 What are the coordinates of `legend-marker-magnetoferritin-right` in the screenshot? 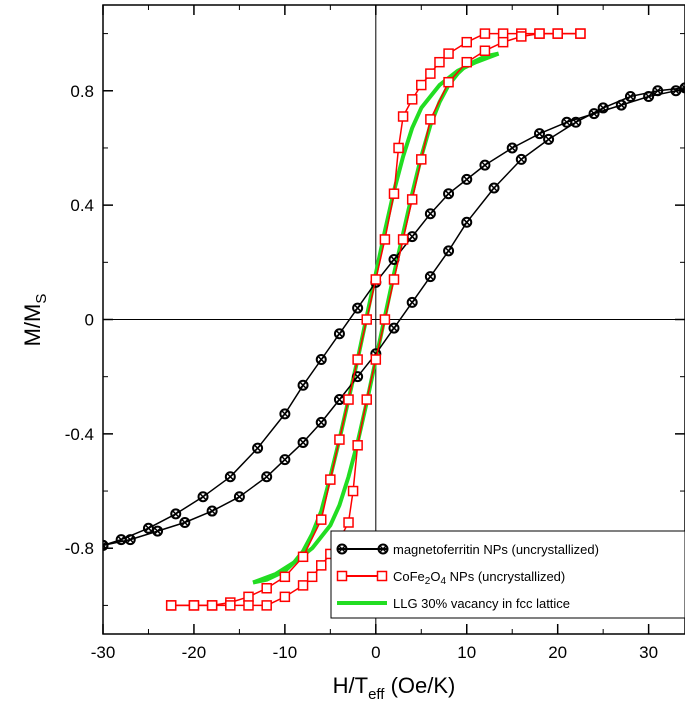 It's located at (383, 549).